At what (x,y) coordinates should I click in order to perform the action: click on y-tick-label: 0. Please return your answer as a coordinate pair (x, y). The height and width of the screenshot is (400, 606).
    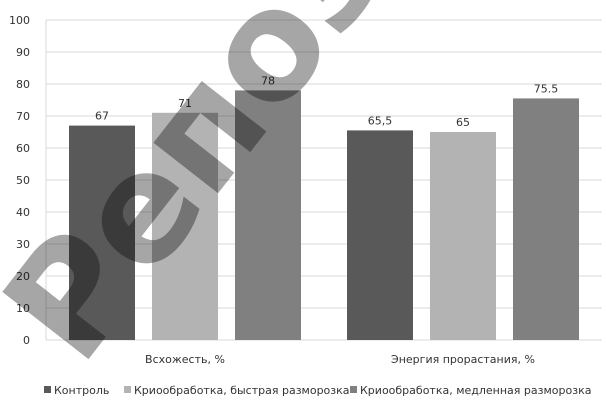
    Looking at the image, I should click on (26, 340).